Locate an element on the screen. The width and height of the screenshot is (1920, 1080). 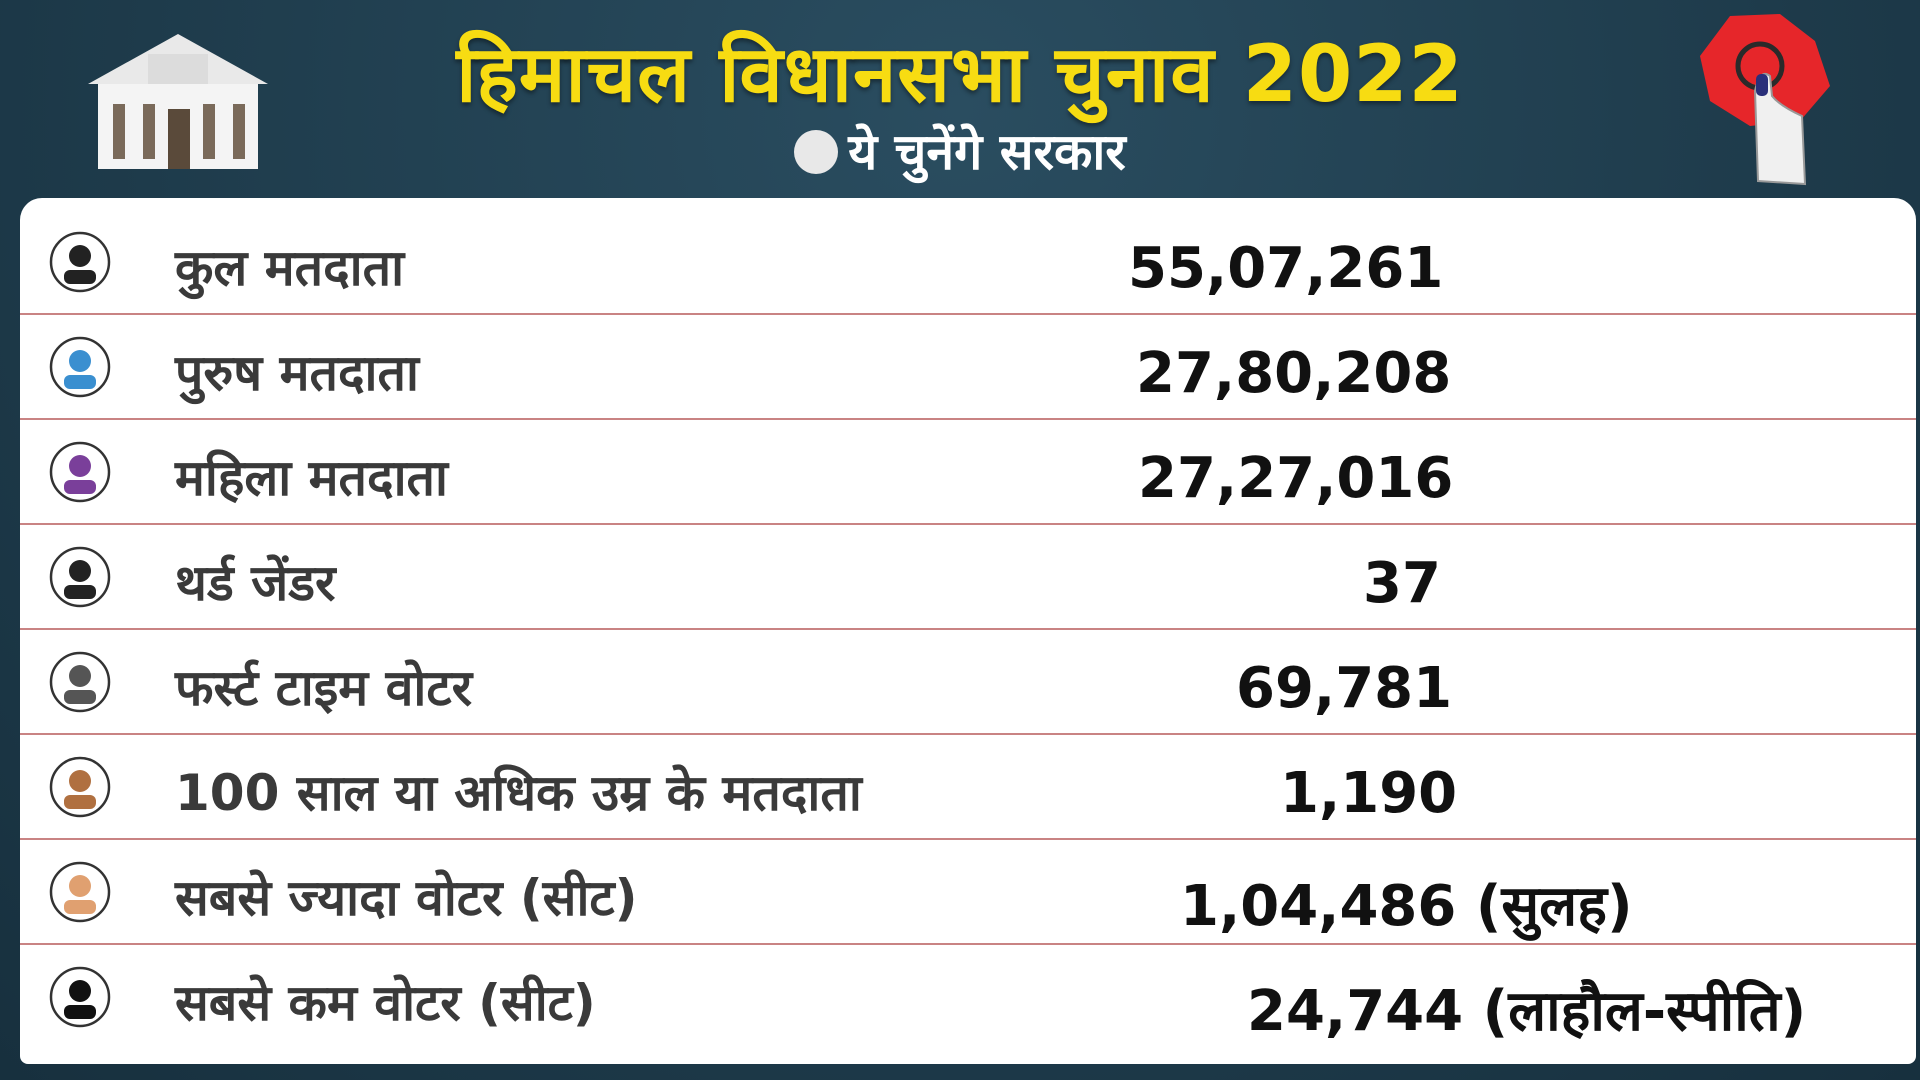
row-value: 1,04,486 (सुलह) is located at coordinates (1406, 906).